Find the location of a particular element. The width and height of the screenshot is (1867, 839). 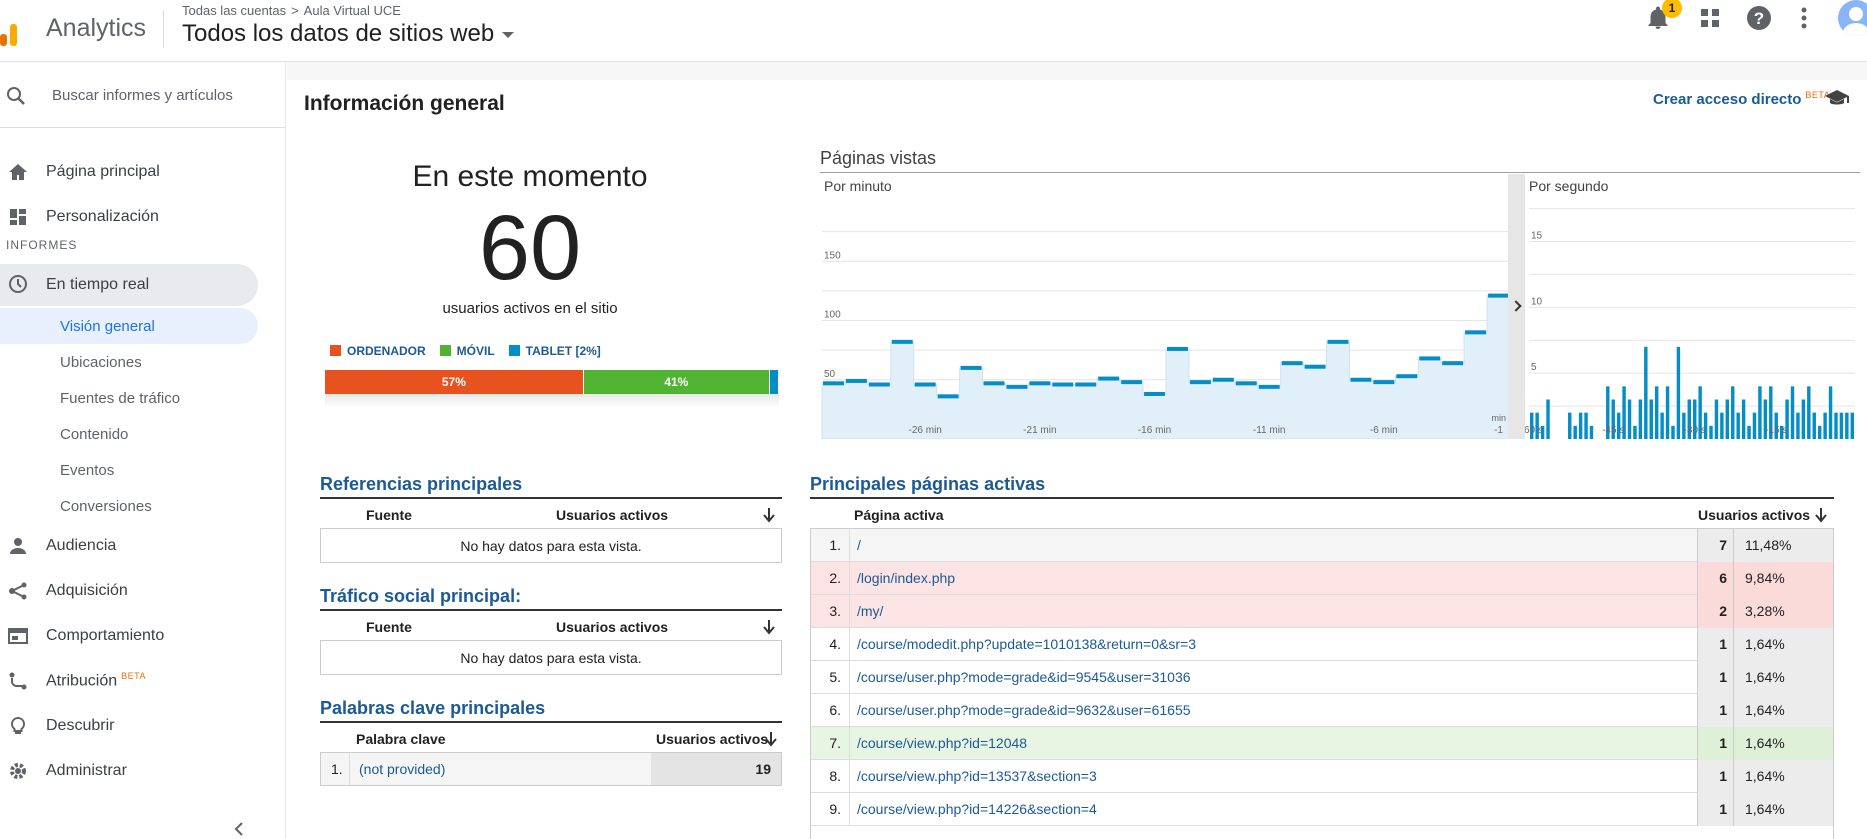

y-tick-label: 15 is located at coordinates (1537, 236).